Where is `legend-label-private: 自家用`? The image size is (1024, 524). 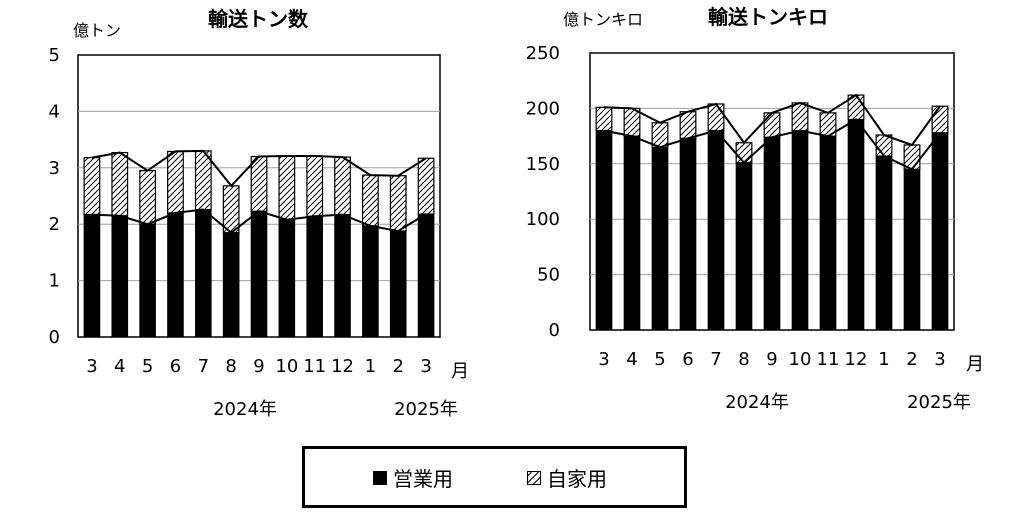
legend-label-private: 自家用 is located at coordinates (577, 479).